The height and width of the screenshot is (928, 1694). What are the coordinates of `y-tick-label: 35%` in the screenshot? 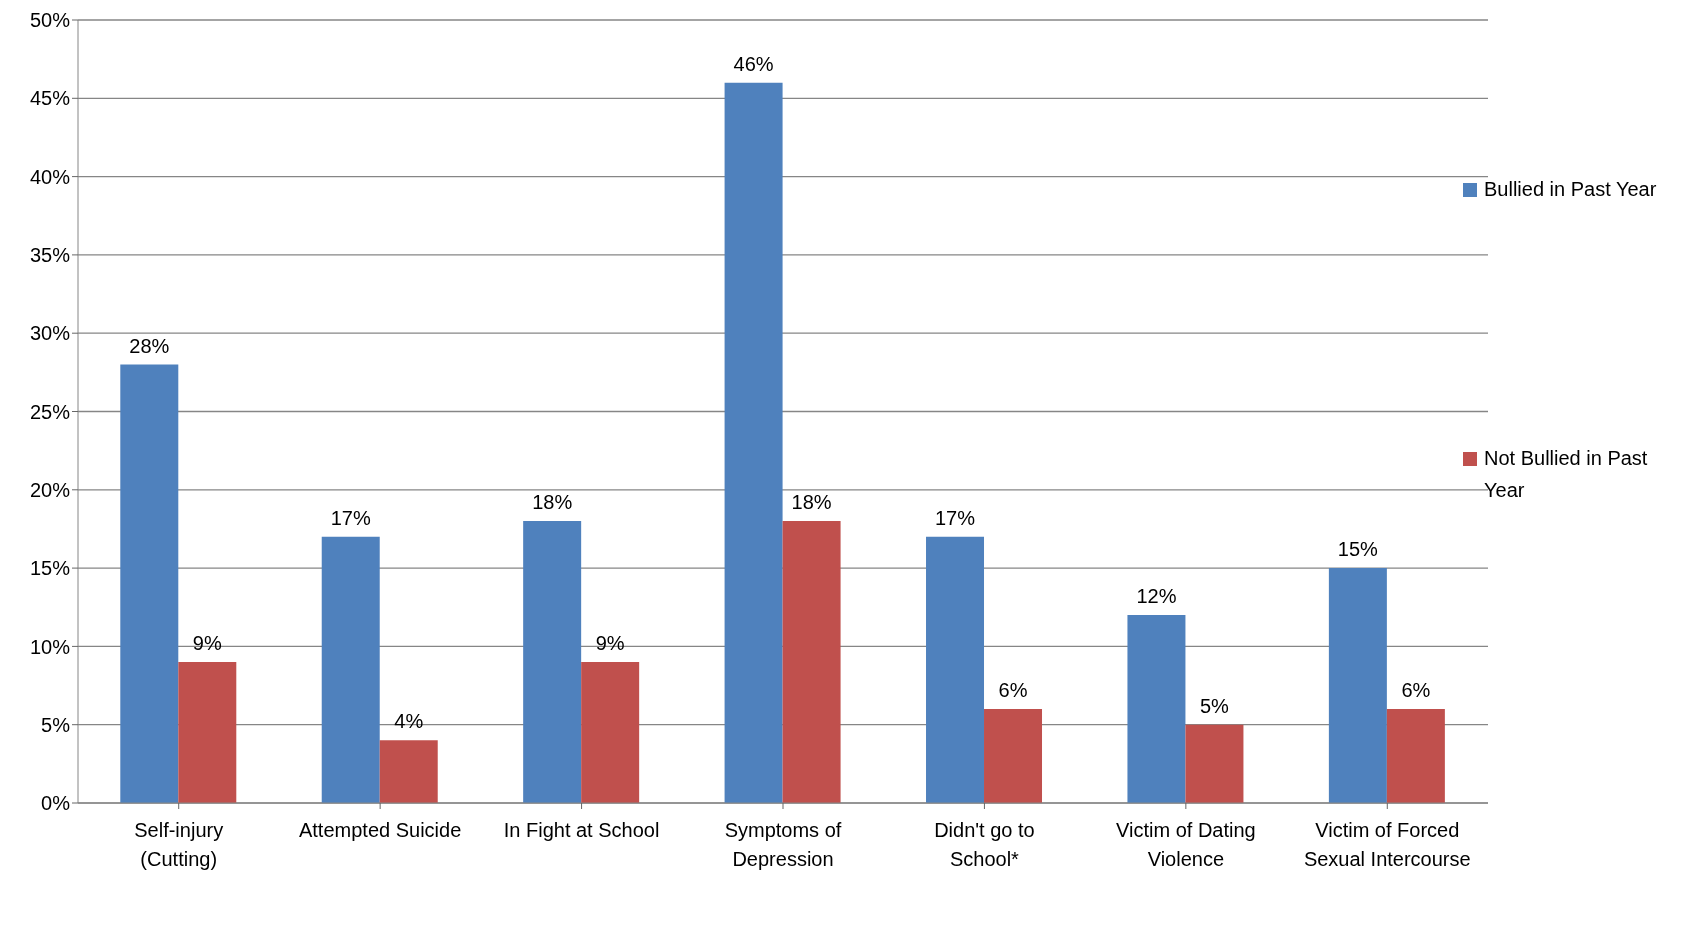 It's located at (50, 255).